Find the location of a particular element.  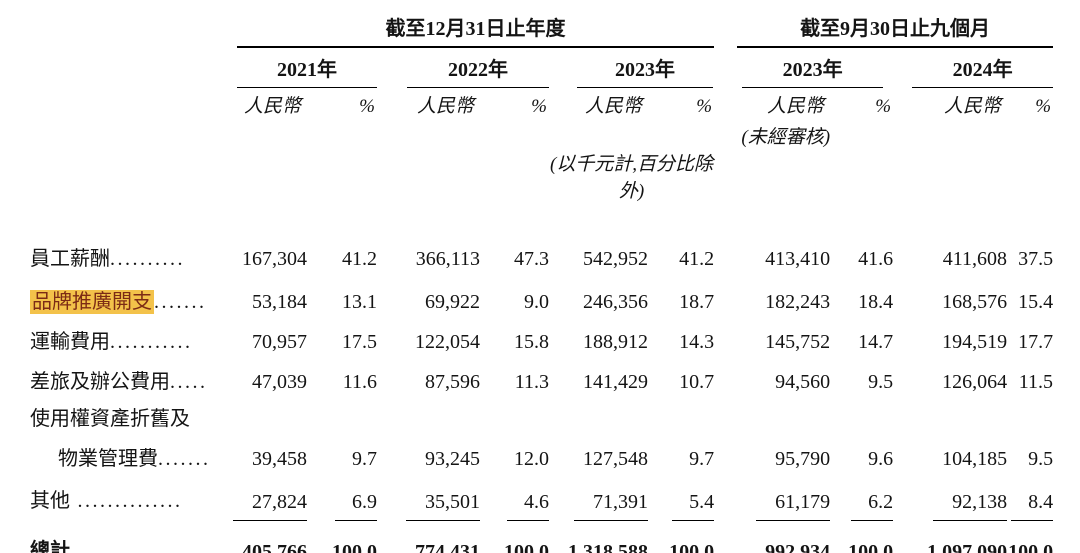

cell-9m2023-rmb: 61,179 is located at coordinates (772, 500).